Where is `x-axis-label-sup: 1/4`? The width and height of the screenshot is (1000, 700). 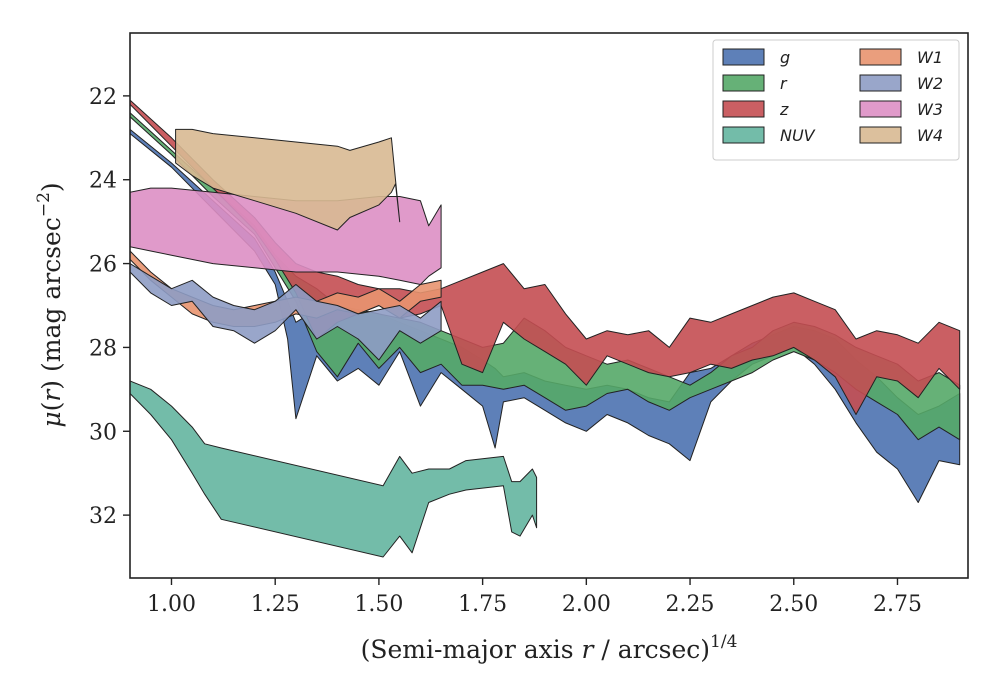
x-axis-label-sup: 1/4 is located at coordinates (723, 642).